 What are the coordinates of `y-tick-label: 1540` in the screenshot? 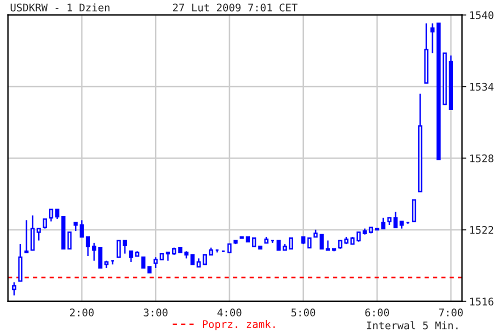 It's located at (482, 15).